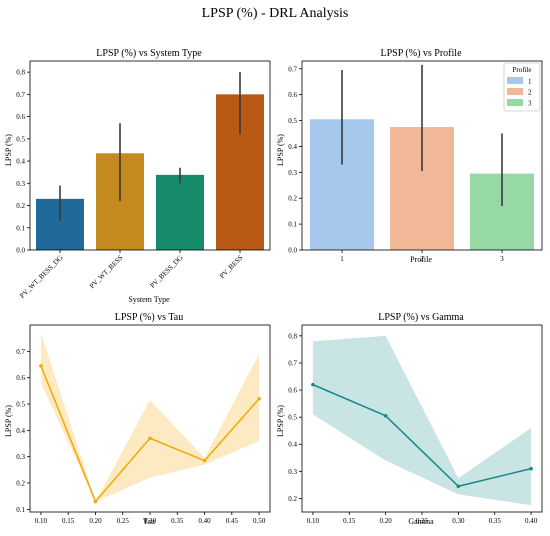 This screenshot has height=536, width=550. I want to click on x-tick-label: PV_WT_BESS, so click(106, 272).